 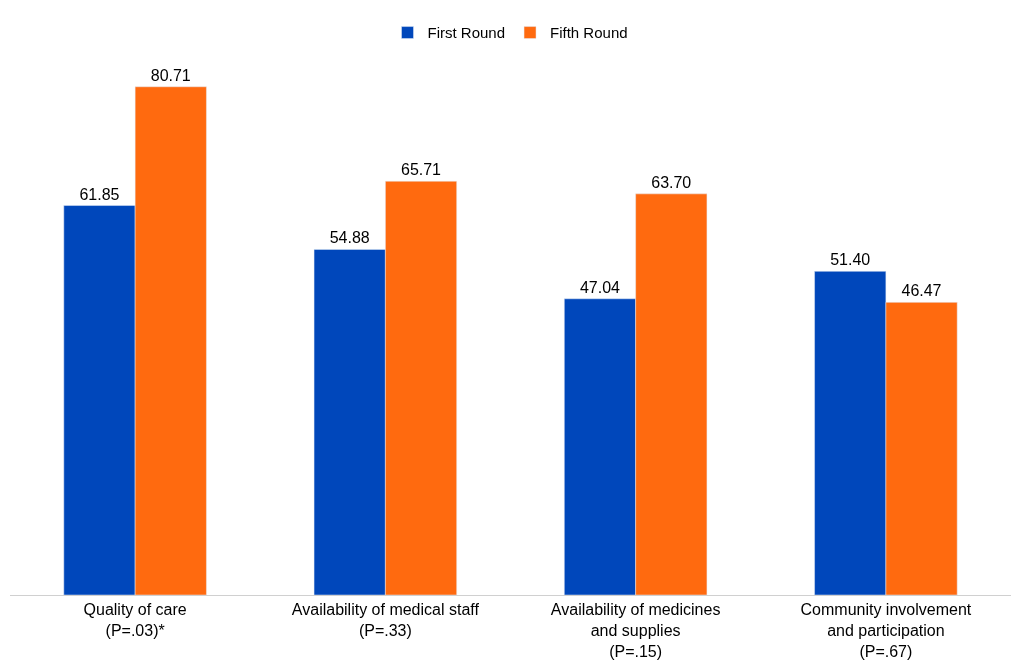 What do you see at coordinates (349, 238) in the screenshot?
I see `data-label: 54.88` at bounding box center [349, 238].